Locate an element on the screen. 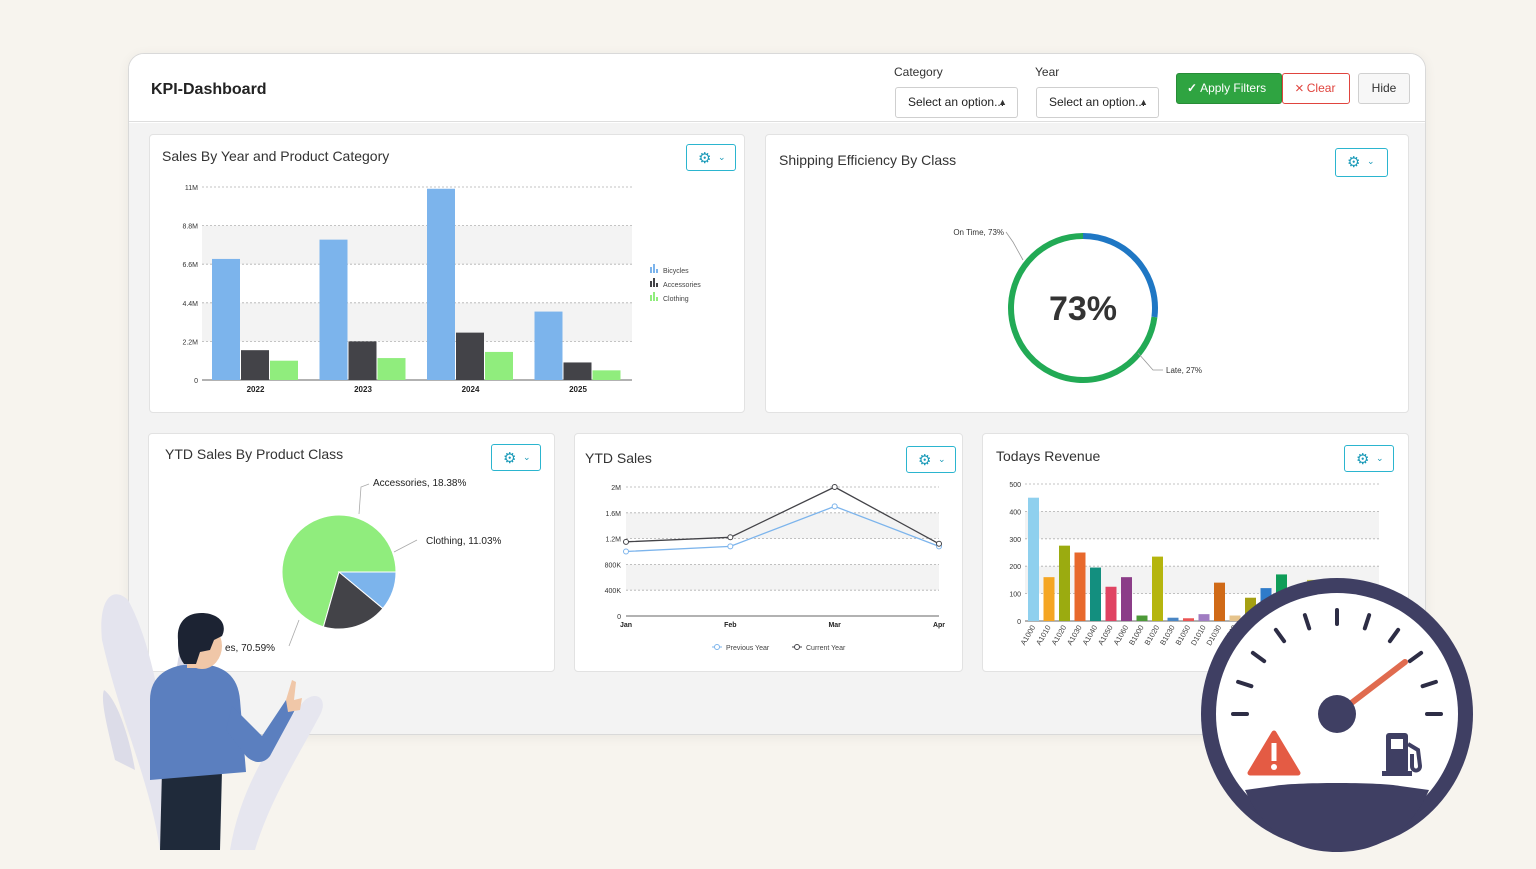 This screenshot has width=1536, height=869. y-tick-label: 300 is located at coordinates (1015, 540).